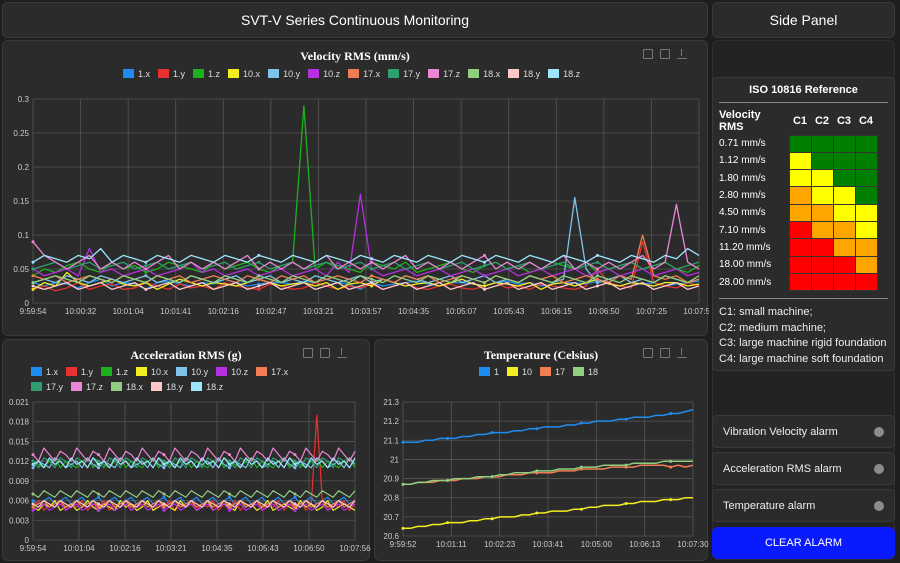  Describe the element at coordinates (87, 386) in the screenshot. I see `legend-item: 17.z` at that location.